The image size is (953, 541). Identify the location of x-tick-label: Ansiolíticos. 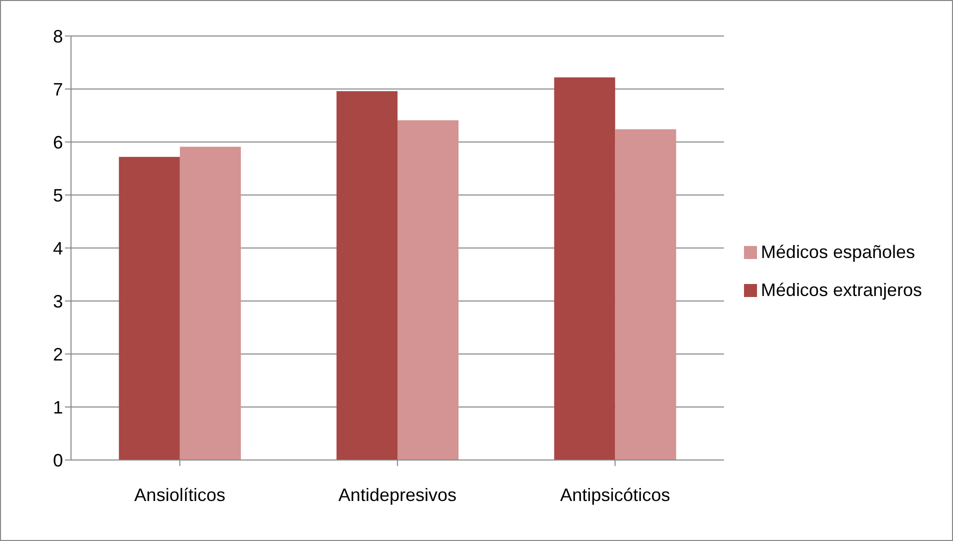
(180, 494).